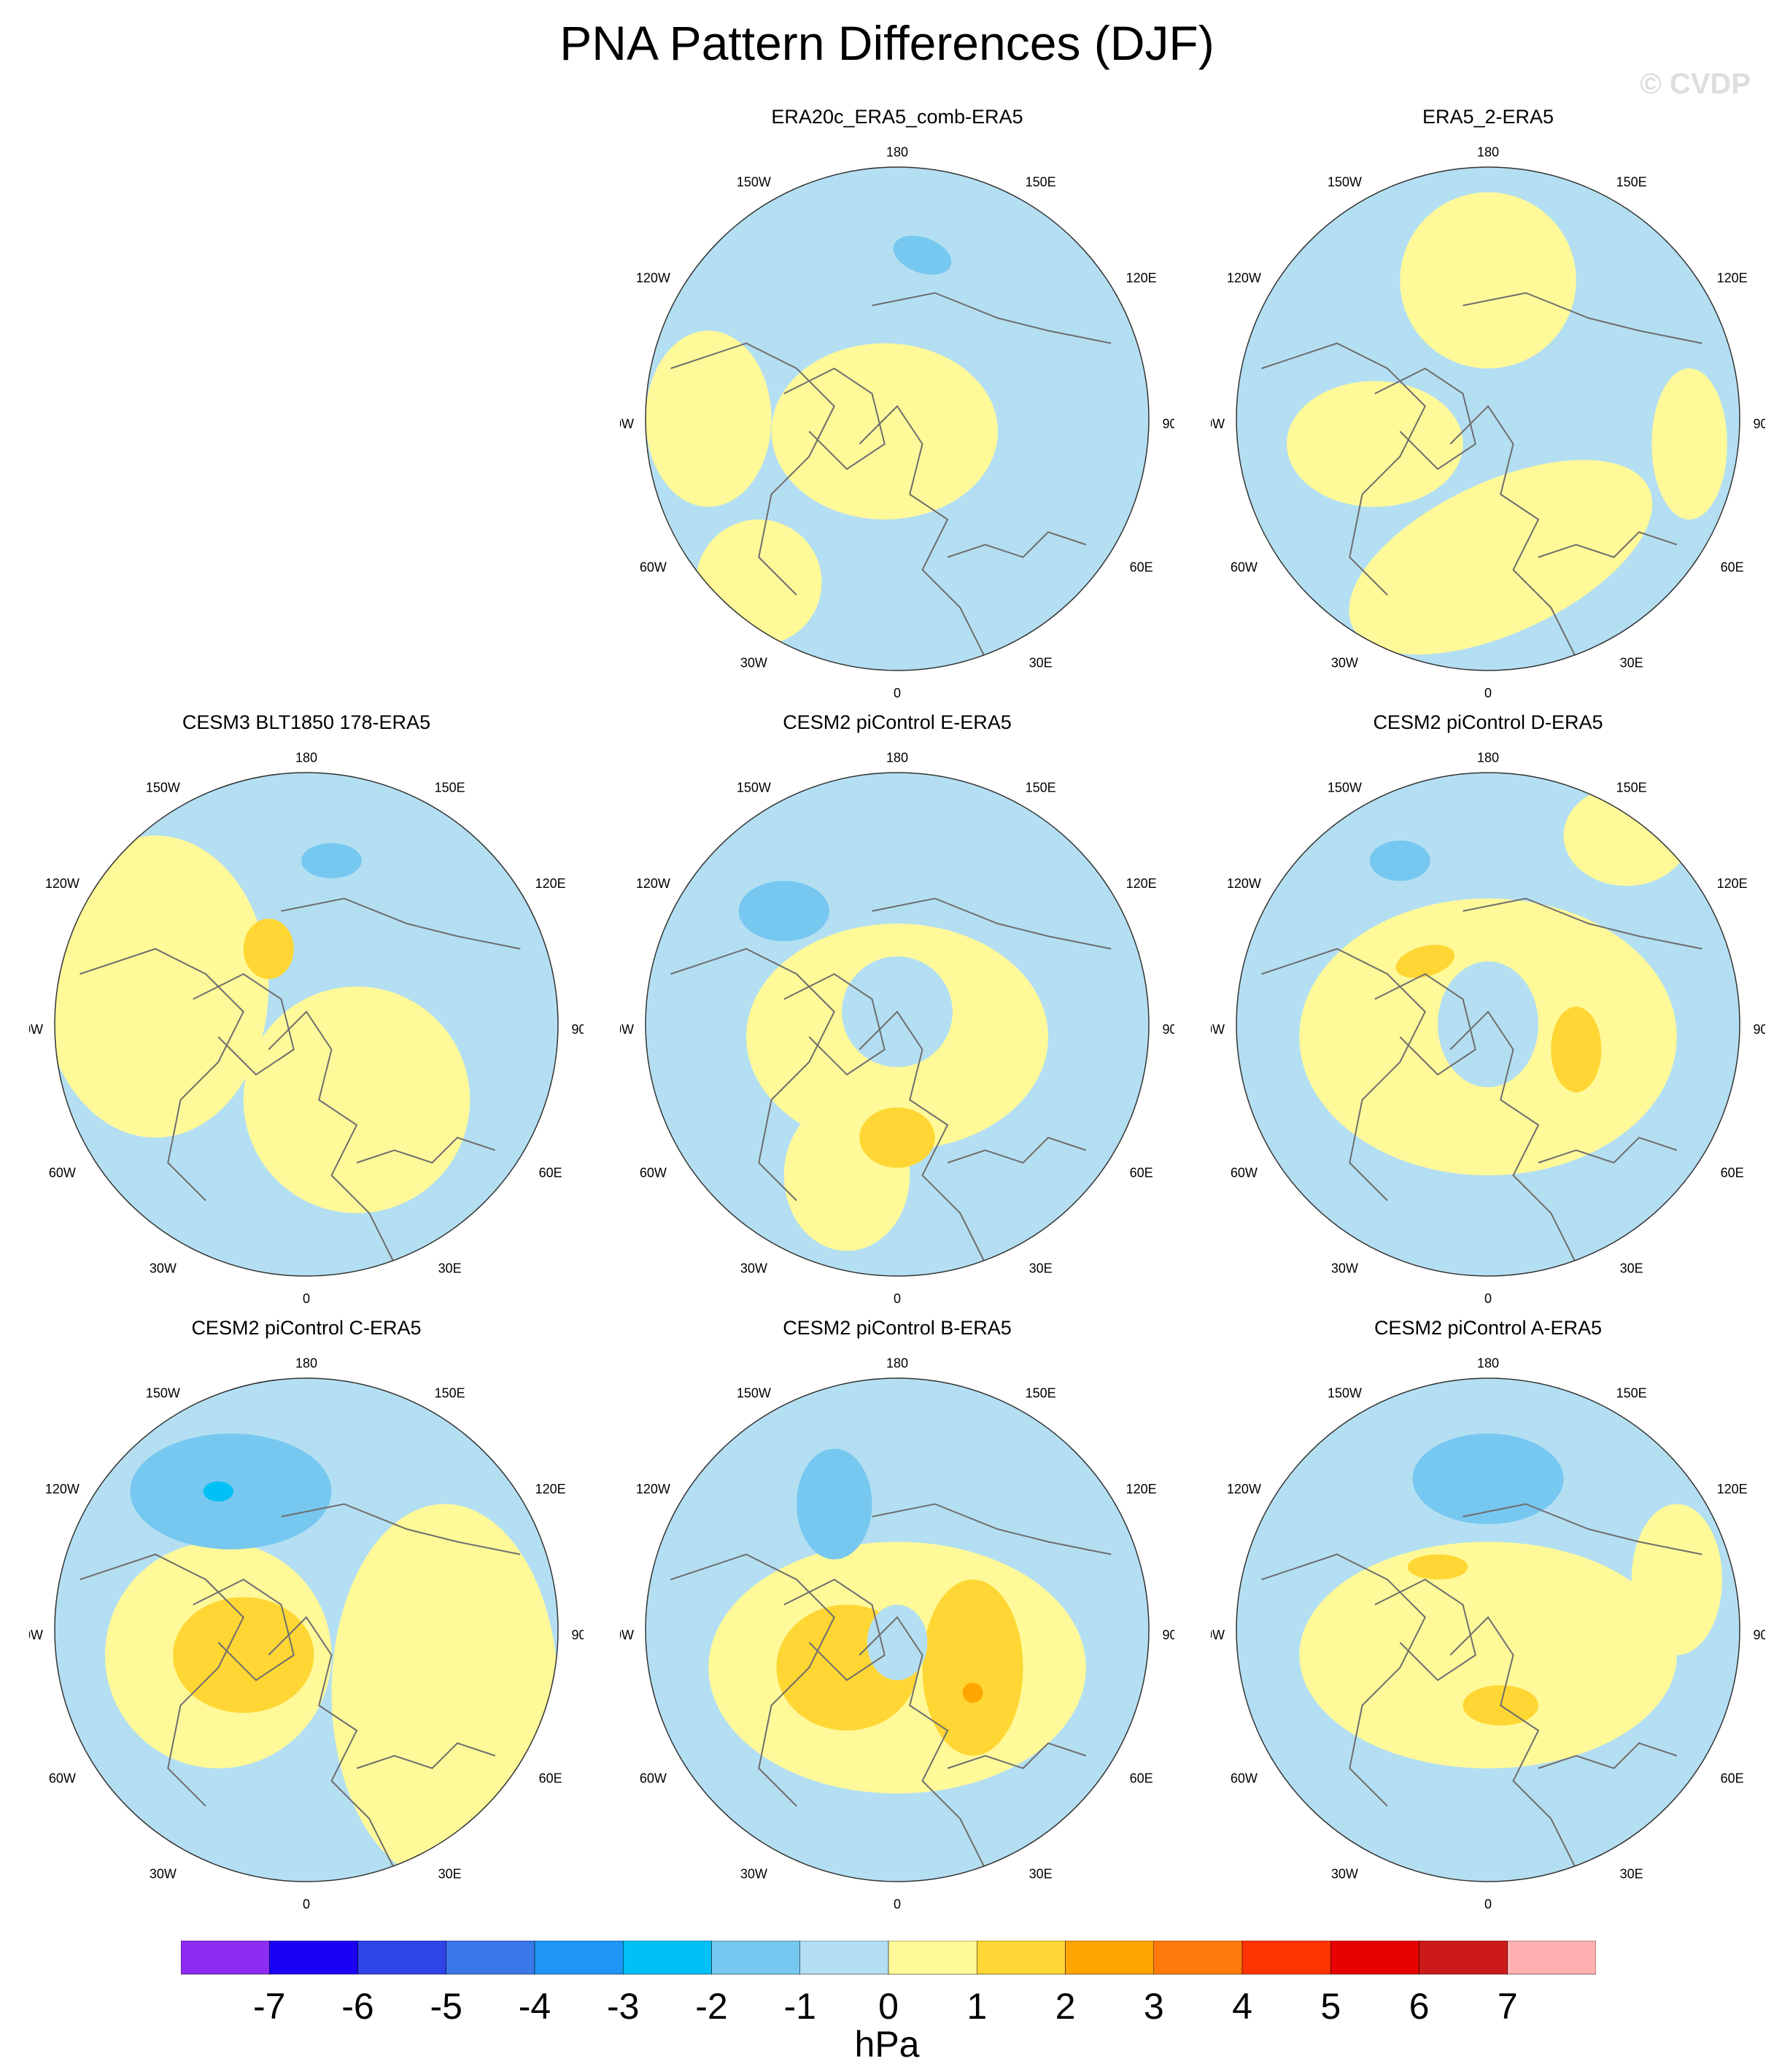 The image size is (1774, 2072). Describe the element at coordinates (888, 1958) in the screenshot. I see `colorbar` at that location.